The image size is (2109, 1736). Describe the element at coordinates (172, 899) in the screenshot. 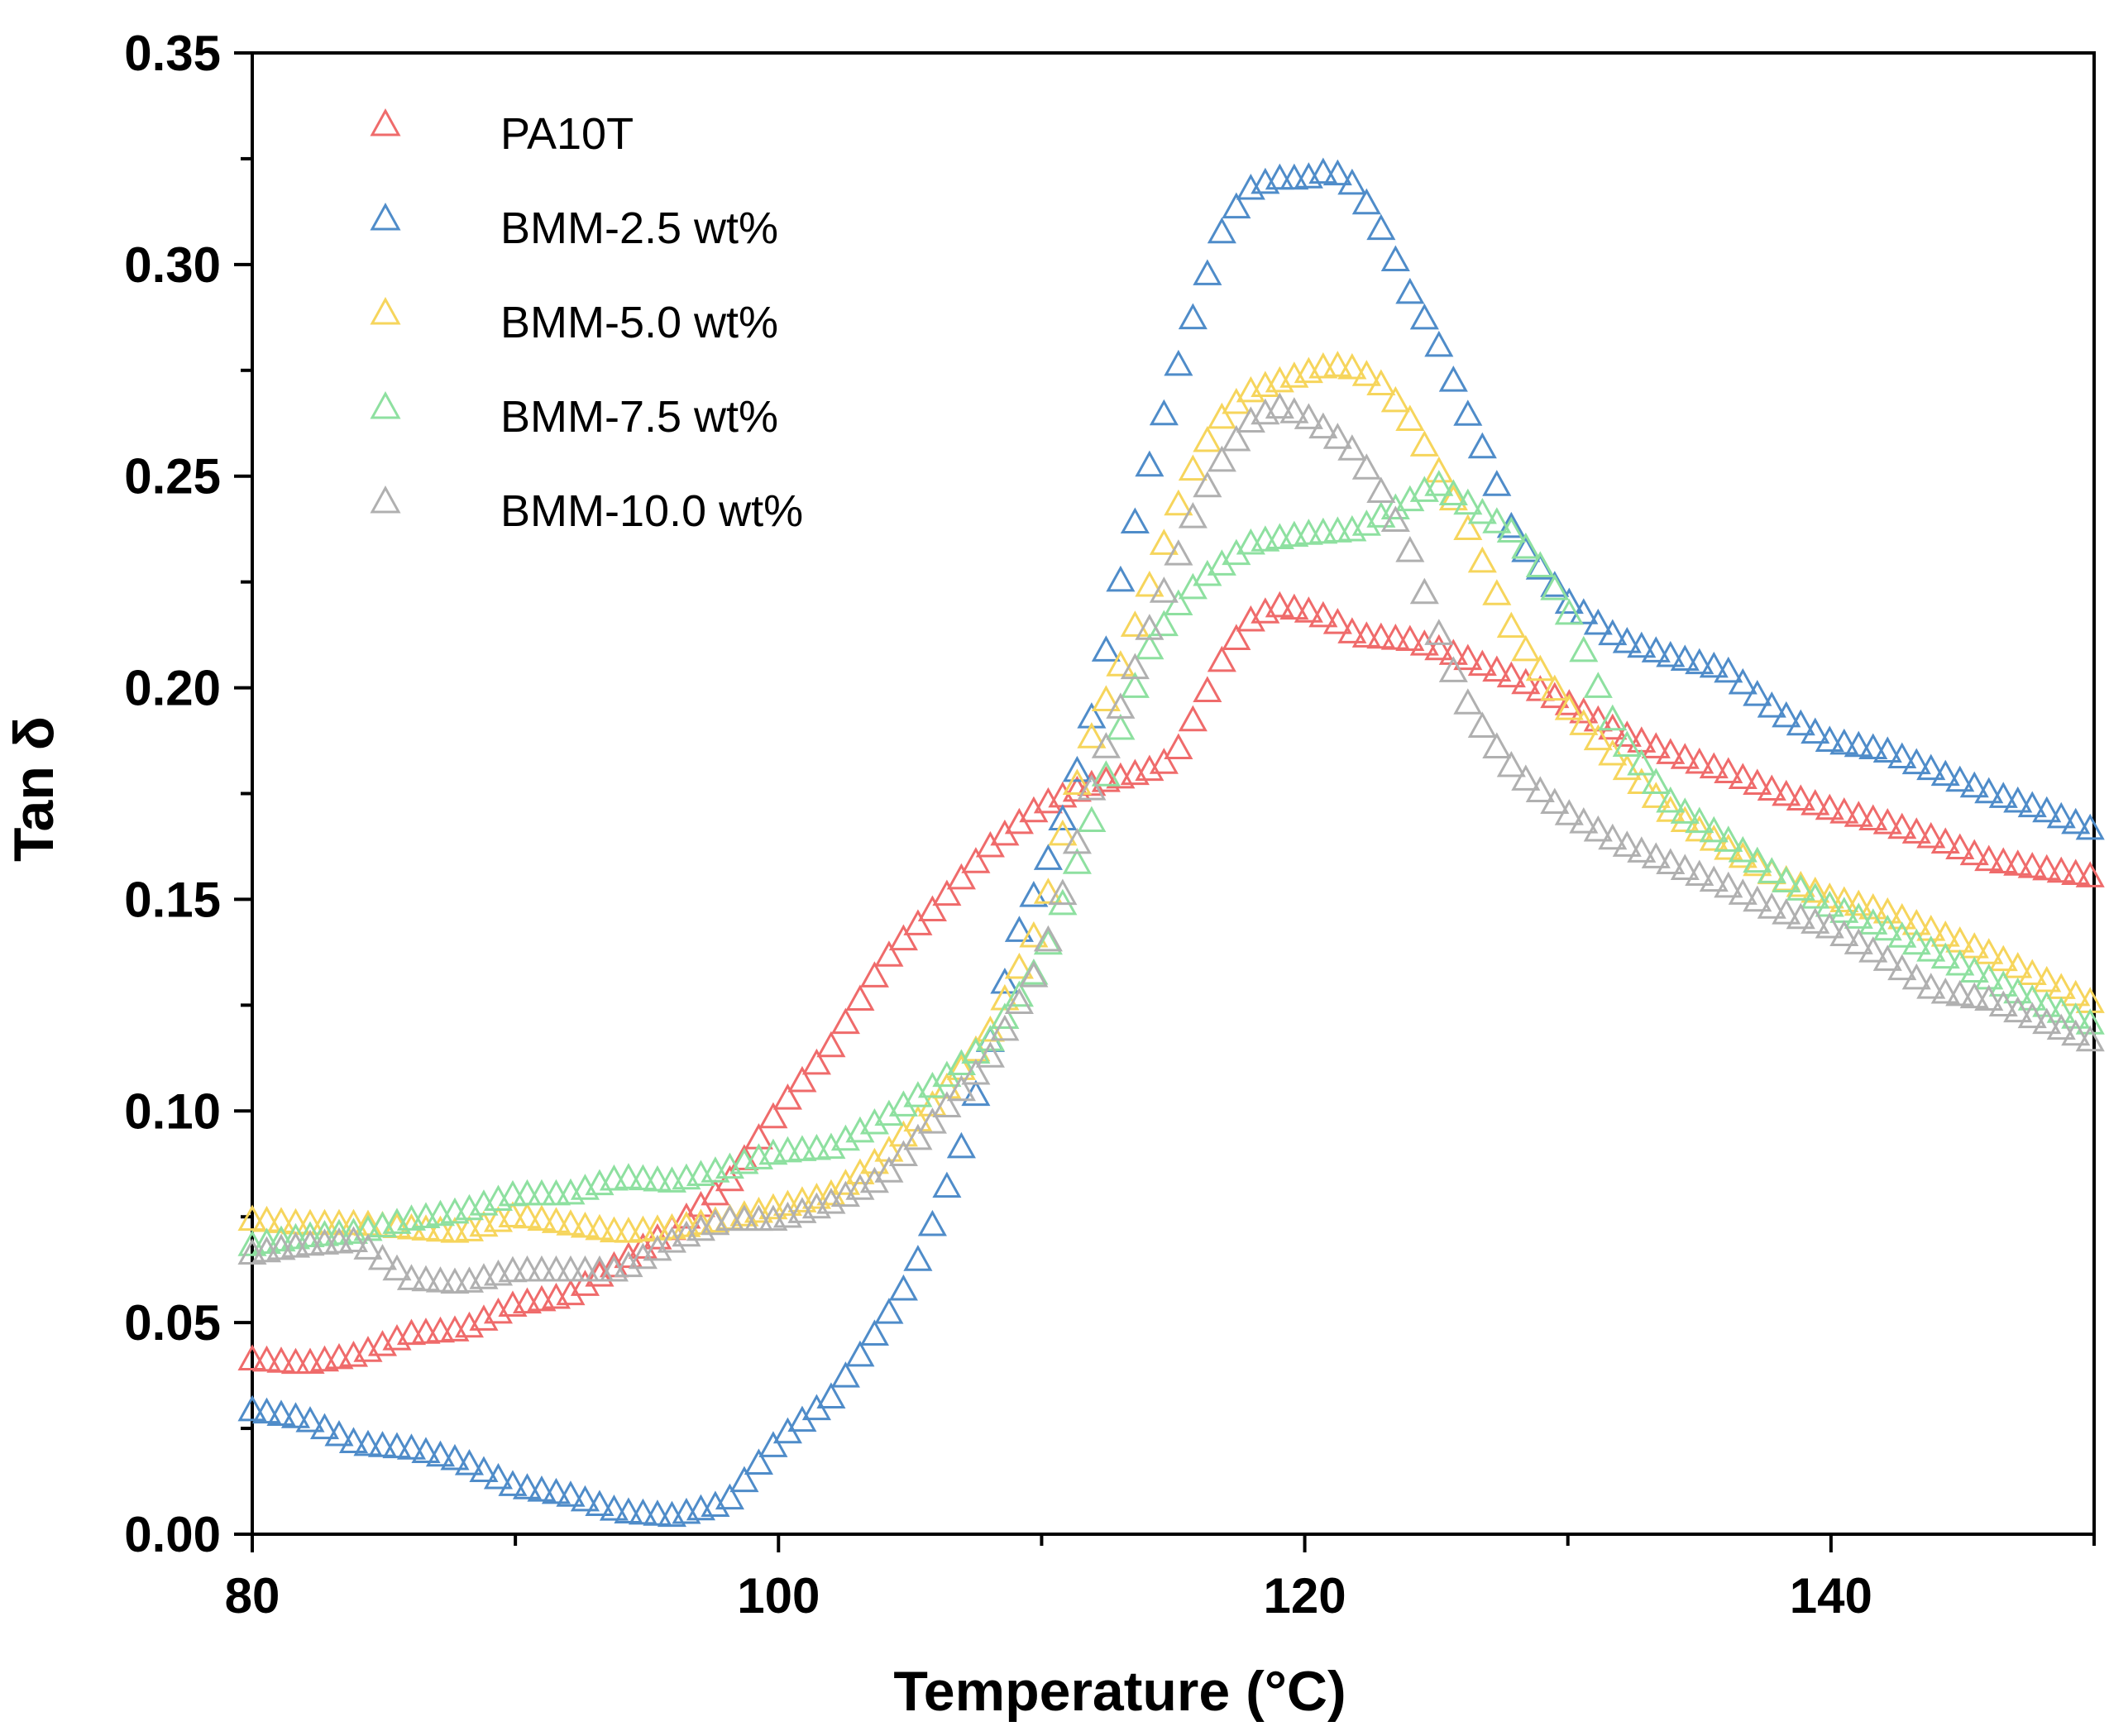

I see `y-tick-label: 0.15` at that location.